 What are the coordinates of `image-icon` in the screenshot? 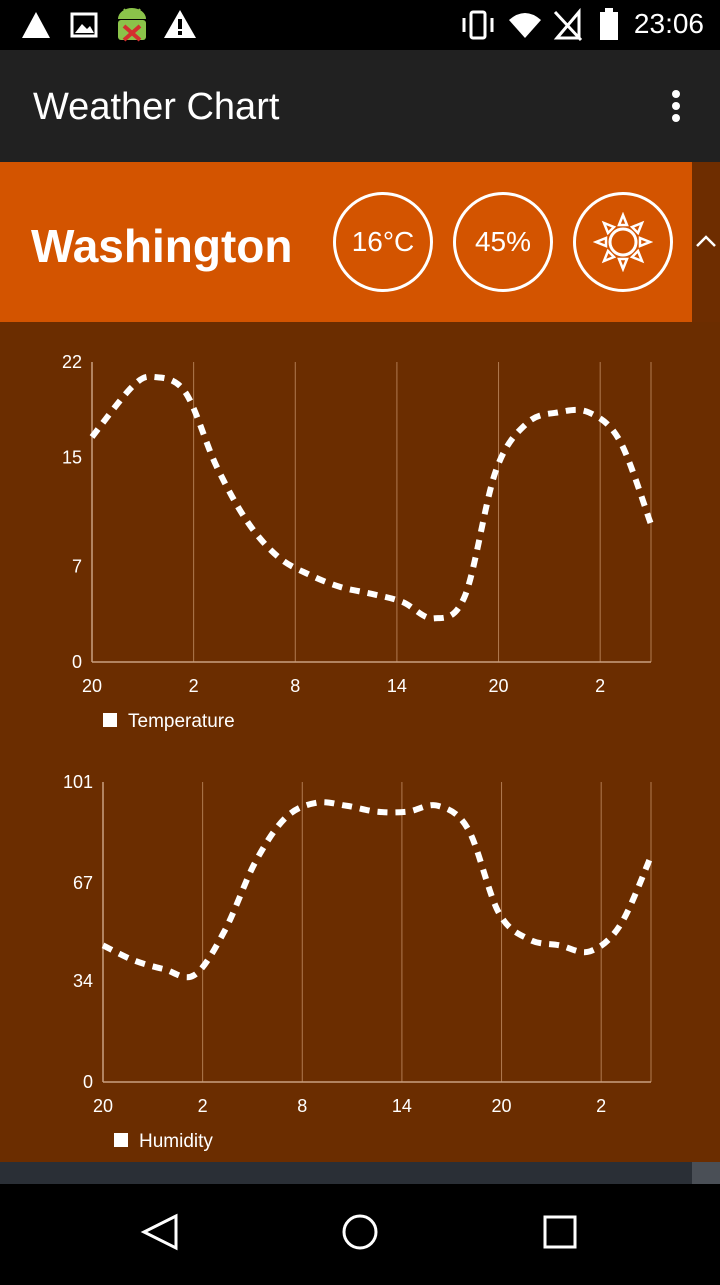 It's located at (84, 25).